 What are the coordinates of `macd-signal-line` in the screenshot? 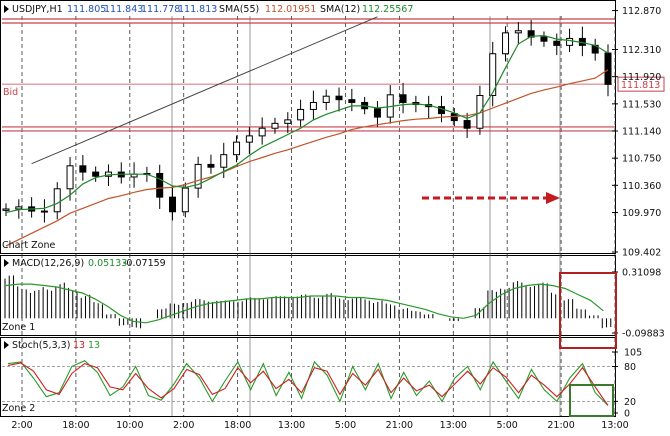 It's located at (304, 303).